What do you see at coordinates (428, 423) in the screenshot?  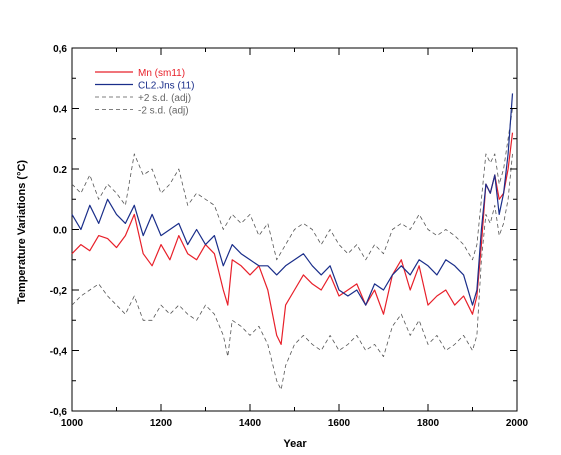 I see `x-tick-label: 1800` at bounding box center [428, 423].